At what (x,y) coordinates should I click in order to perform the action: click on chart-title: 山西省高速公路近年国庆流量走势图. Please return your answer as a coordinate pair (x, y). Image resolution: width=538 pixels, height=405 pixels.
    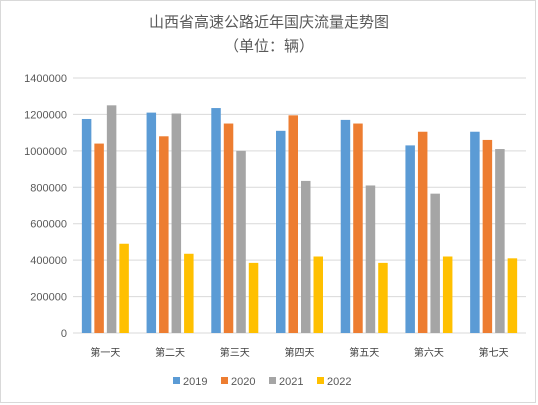
    Looking at the image, I should click on (269, 22).